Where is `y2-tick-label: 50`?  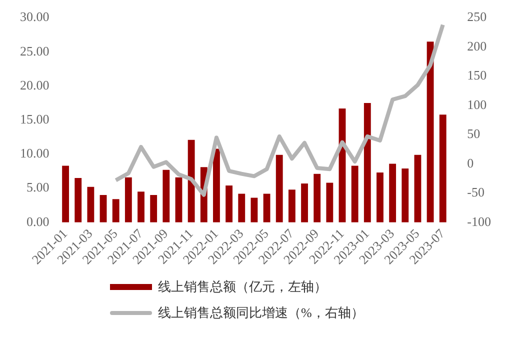 y2-tick-label: 50 is located at coordinates (473, 134).